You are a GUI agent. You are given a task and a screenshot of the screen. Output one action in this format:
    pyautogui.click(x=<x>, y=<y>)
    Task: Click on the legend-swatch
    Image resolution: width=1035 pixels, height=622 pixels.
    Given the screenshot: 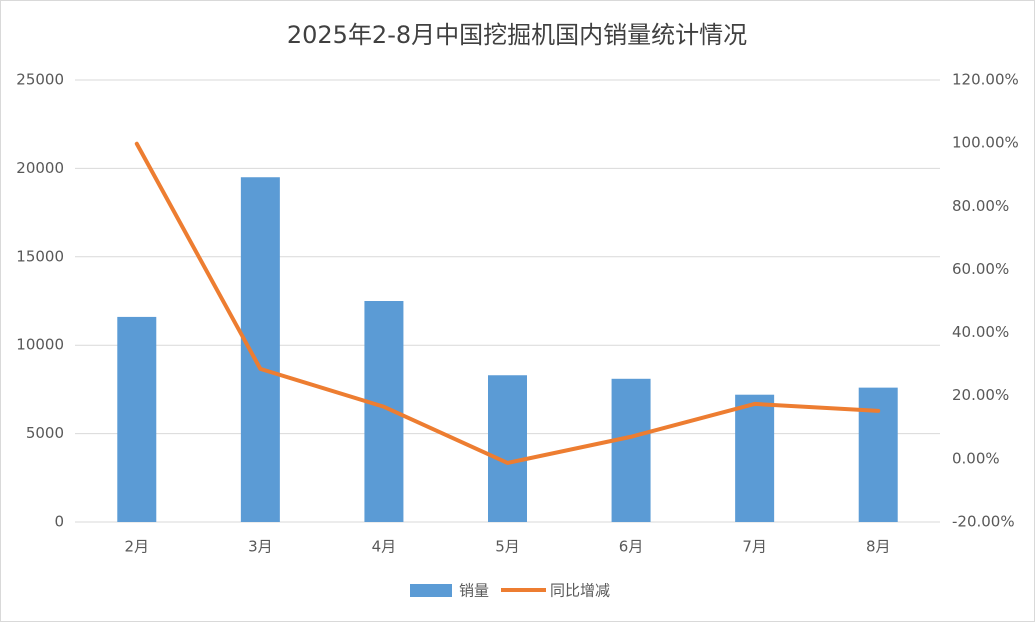 What is the action you would take?
    pyautogui.click(x=431, y=590)
    